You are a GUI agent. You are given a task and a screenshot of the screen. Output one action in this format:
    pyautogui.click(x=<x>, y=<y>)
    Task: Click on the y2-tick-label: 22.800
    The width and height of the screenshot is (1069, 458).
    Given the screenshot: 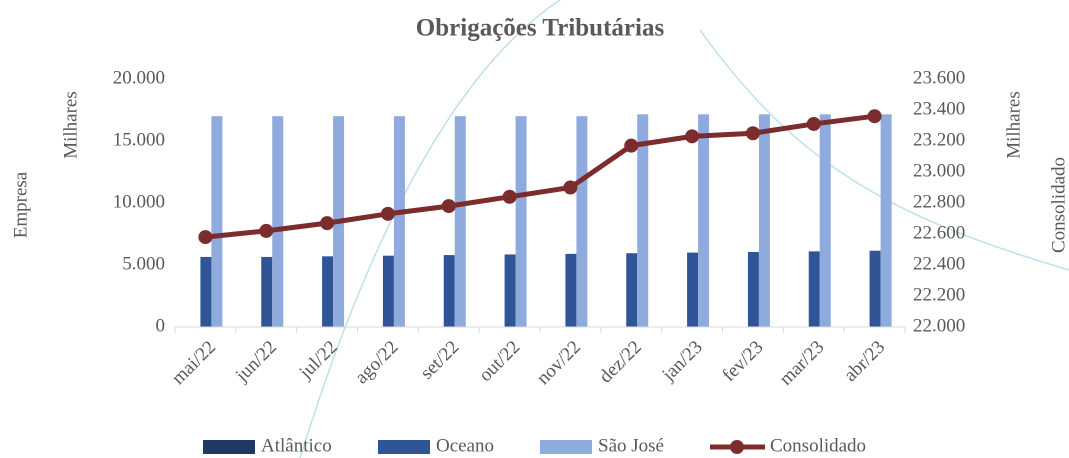 What is the action you would take?
    pyautogui.click(x=939, y=201)
    